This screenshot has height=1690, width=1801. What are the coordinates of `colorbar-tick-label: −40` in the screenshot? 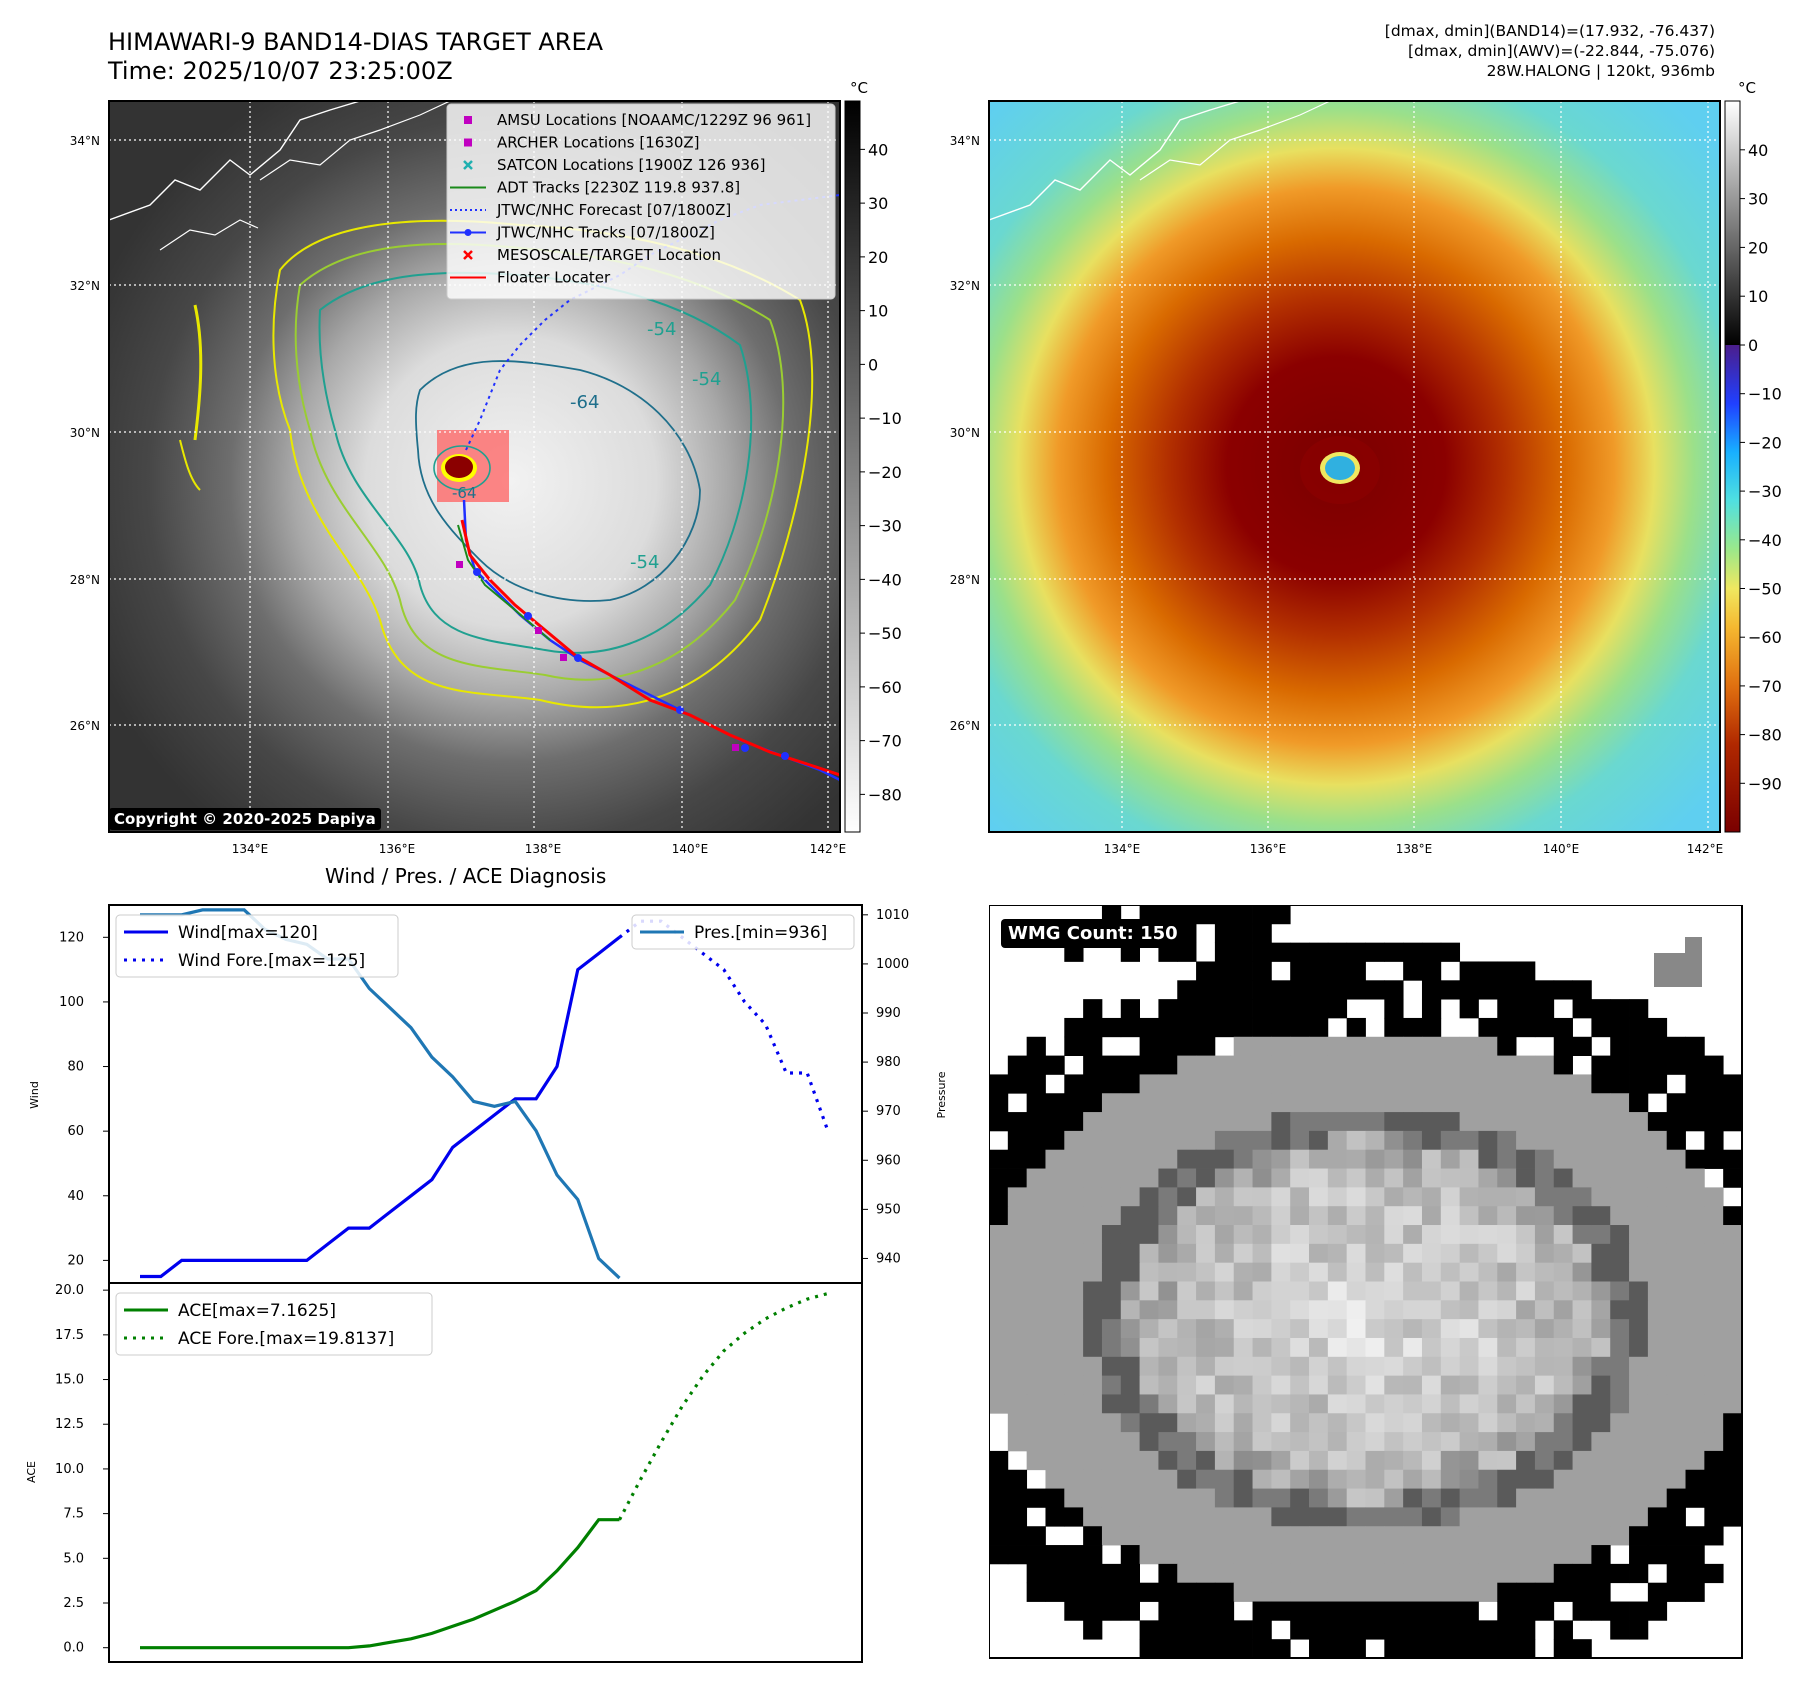 It's located at (1765, 540).